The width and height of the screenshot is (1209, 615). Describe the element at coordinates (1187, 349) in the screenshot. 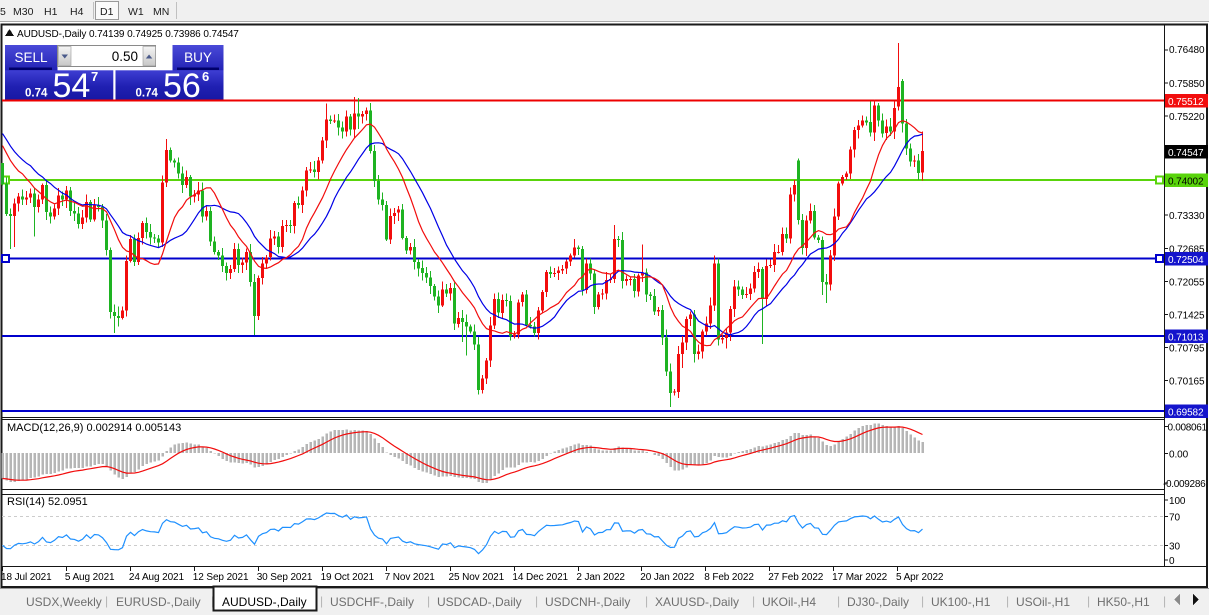

I see `svg-text: 0.70795` at that location.